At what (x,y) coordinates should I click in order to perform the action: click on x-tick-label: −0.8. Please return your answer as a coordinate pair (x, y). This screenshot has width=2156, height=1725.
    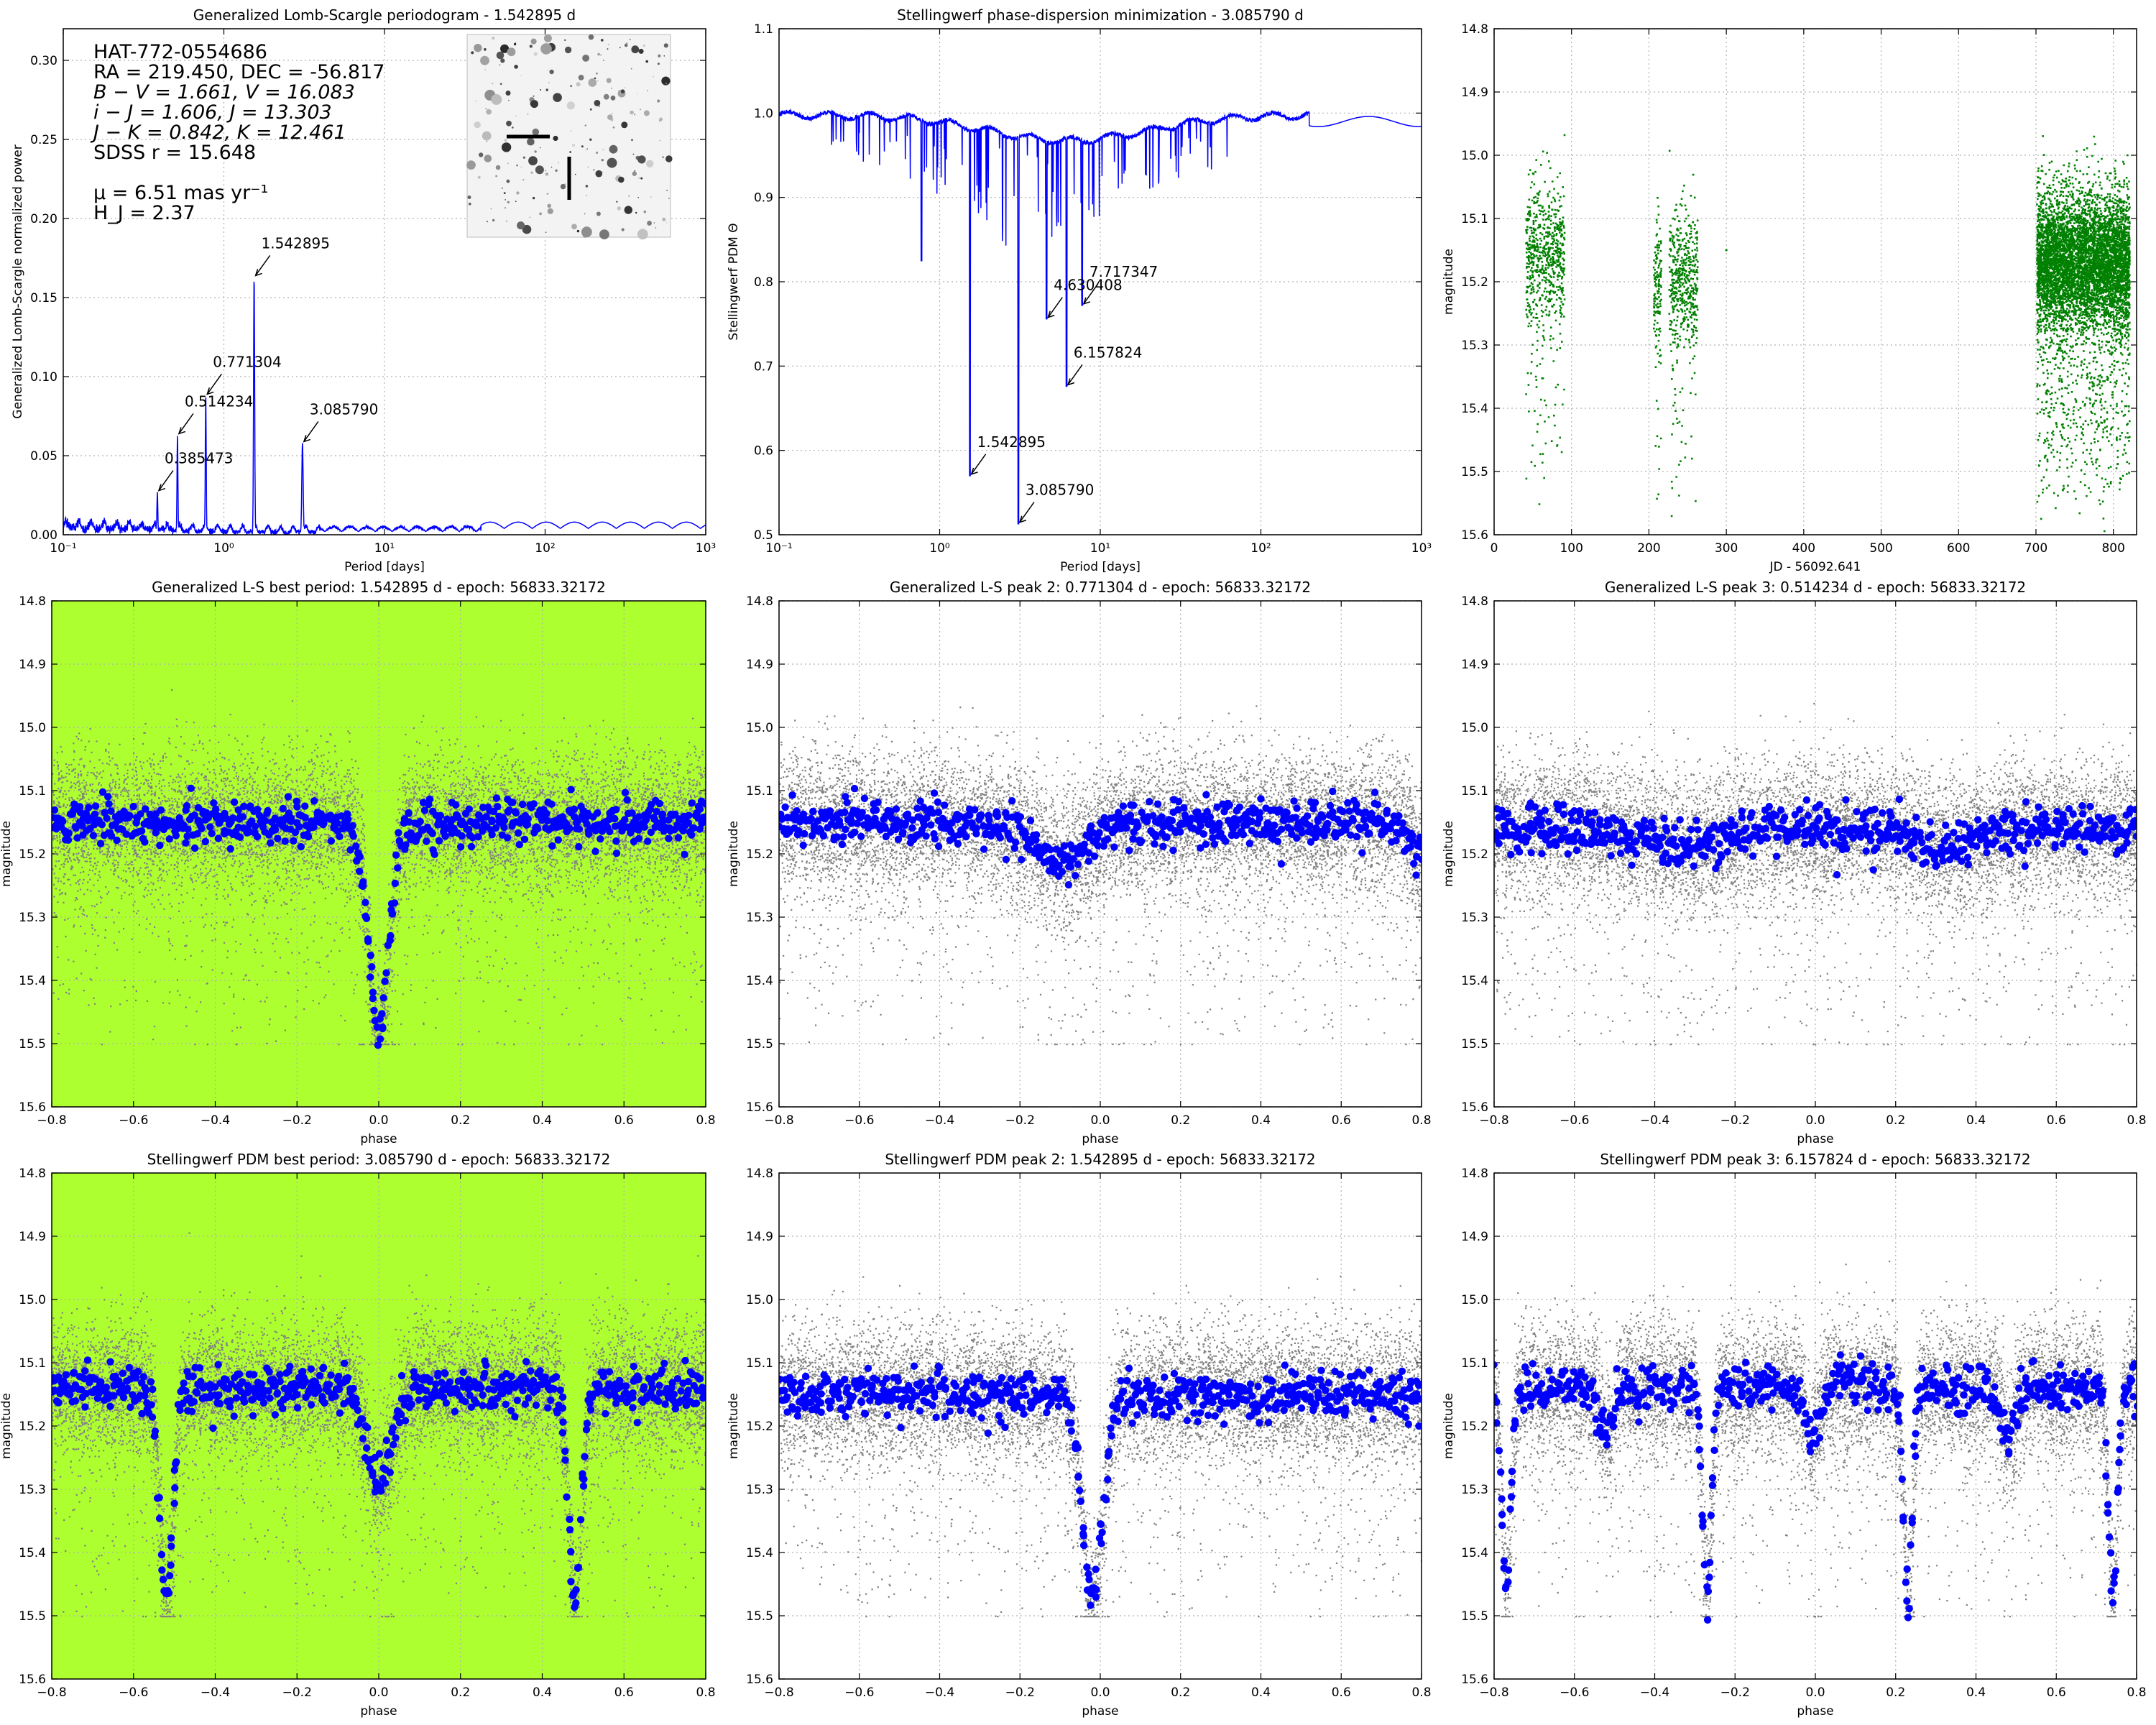
    Looking at the image, I should click on (778, 1120).